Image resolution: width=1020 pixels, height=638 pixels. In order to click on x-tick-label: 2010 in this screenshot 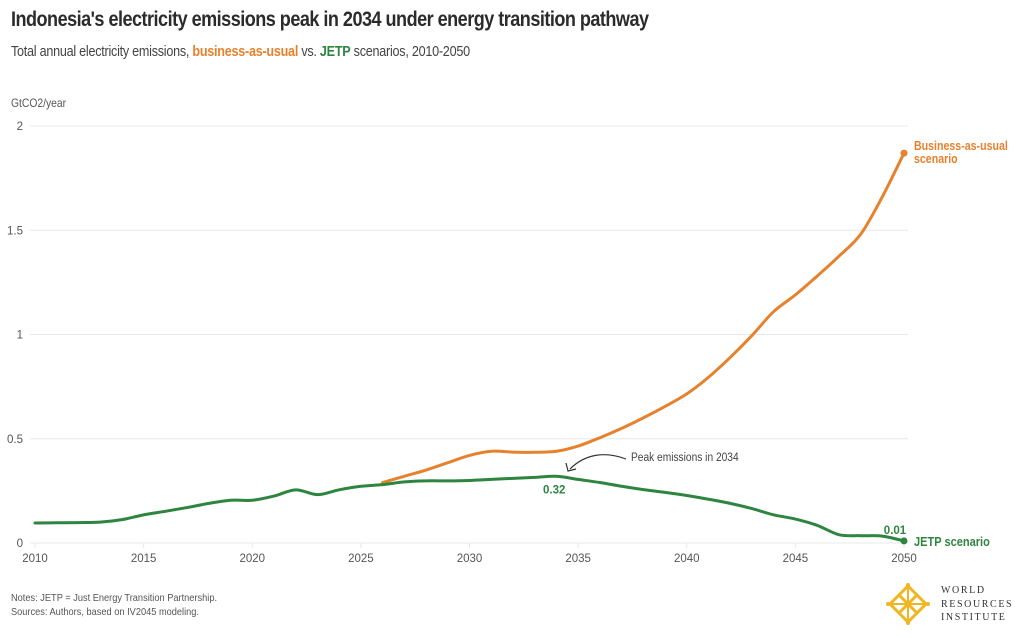, I will do `click(35, 559)`.